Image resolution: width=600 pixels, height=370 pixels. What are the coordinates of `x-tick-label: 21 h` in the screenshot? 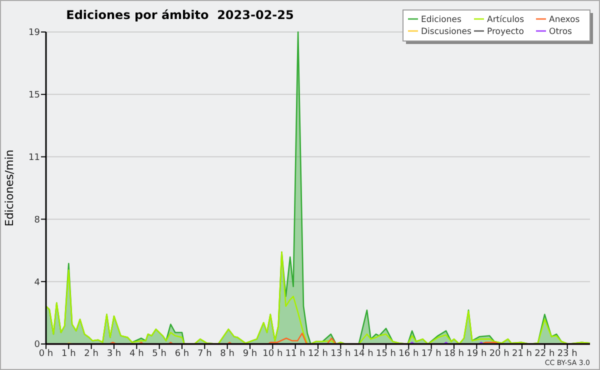 It's located at (522, 354).